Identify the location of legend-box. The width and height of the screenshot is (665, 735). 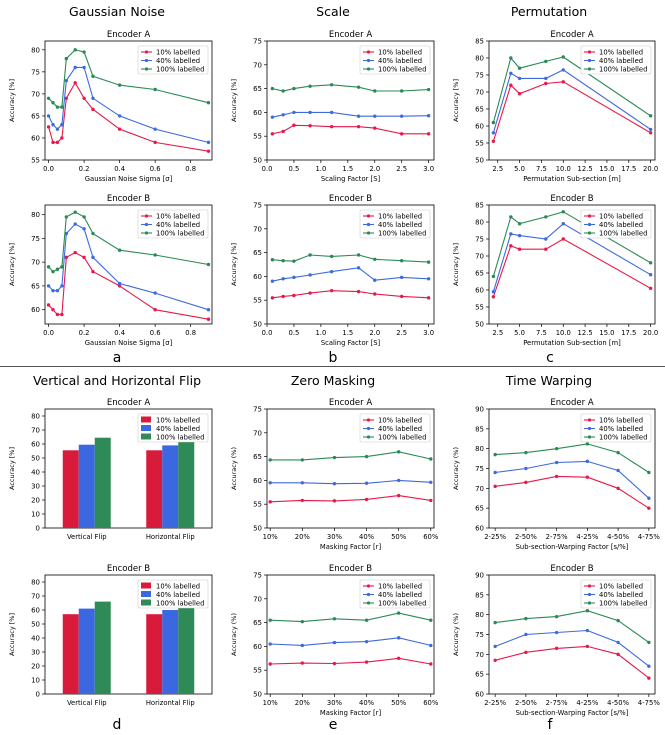
(173, 428).